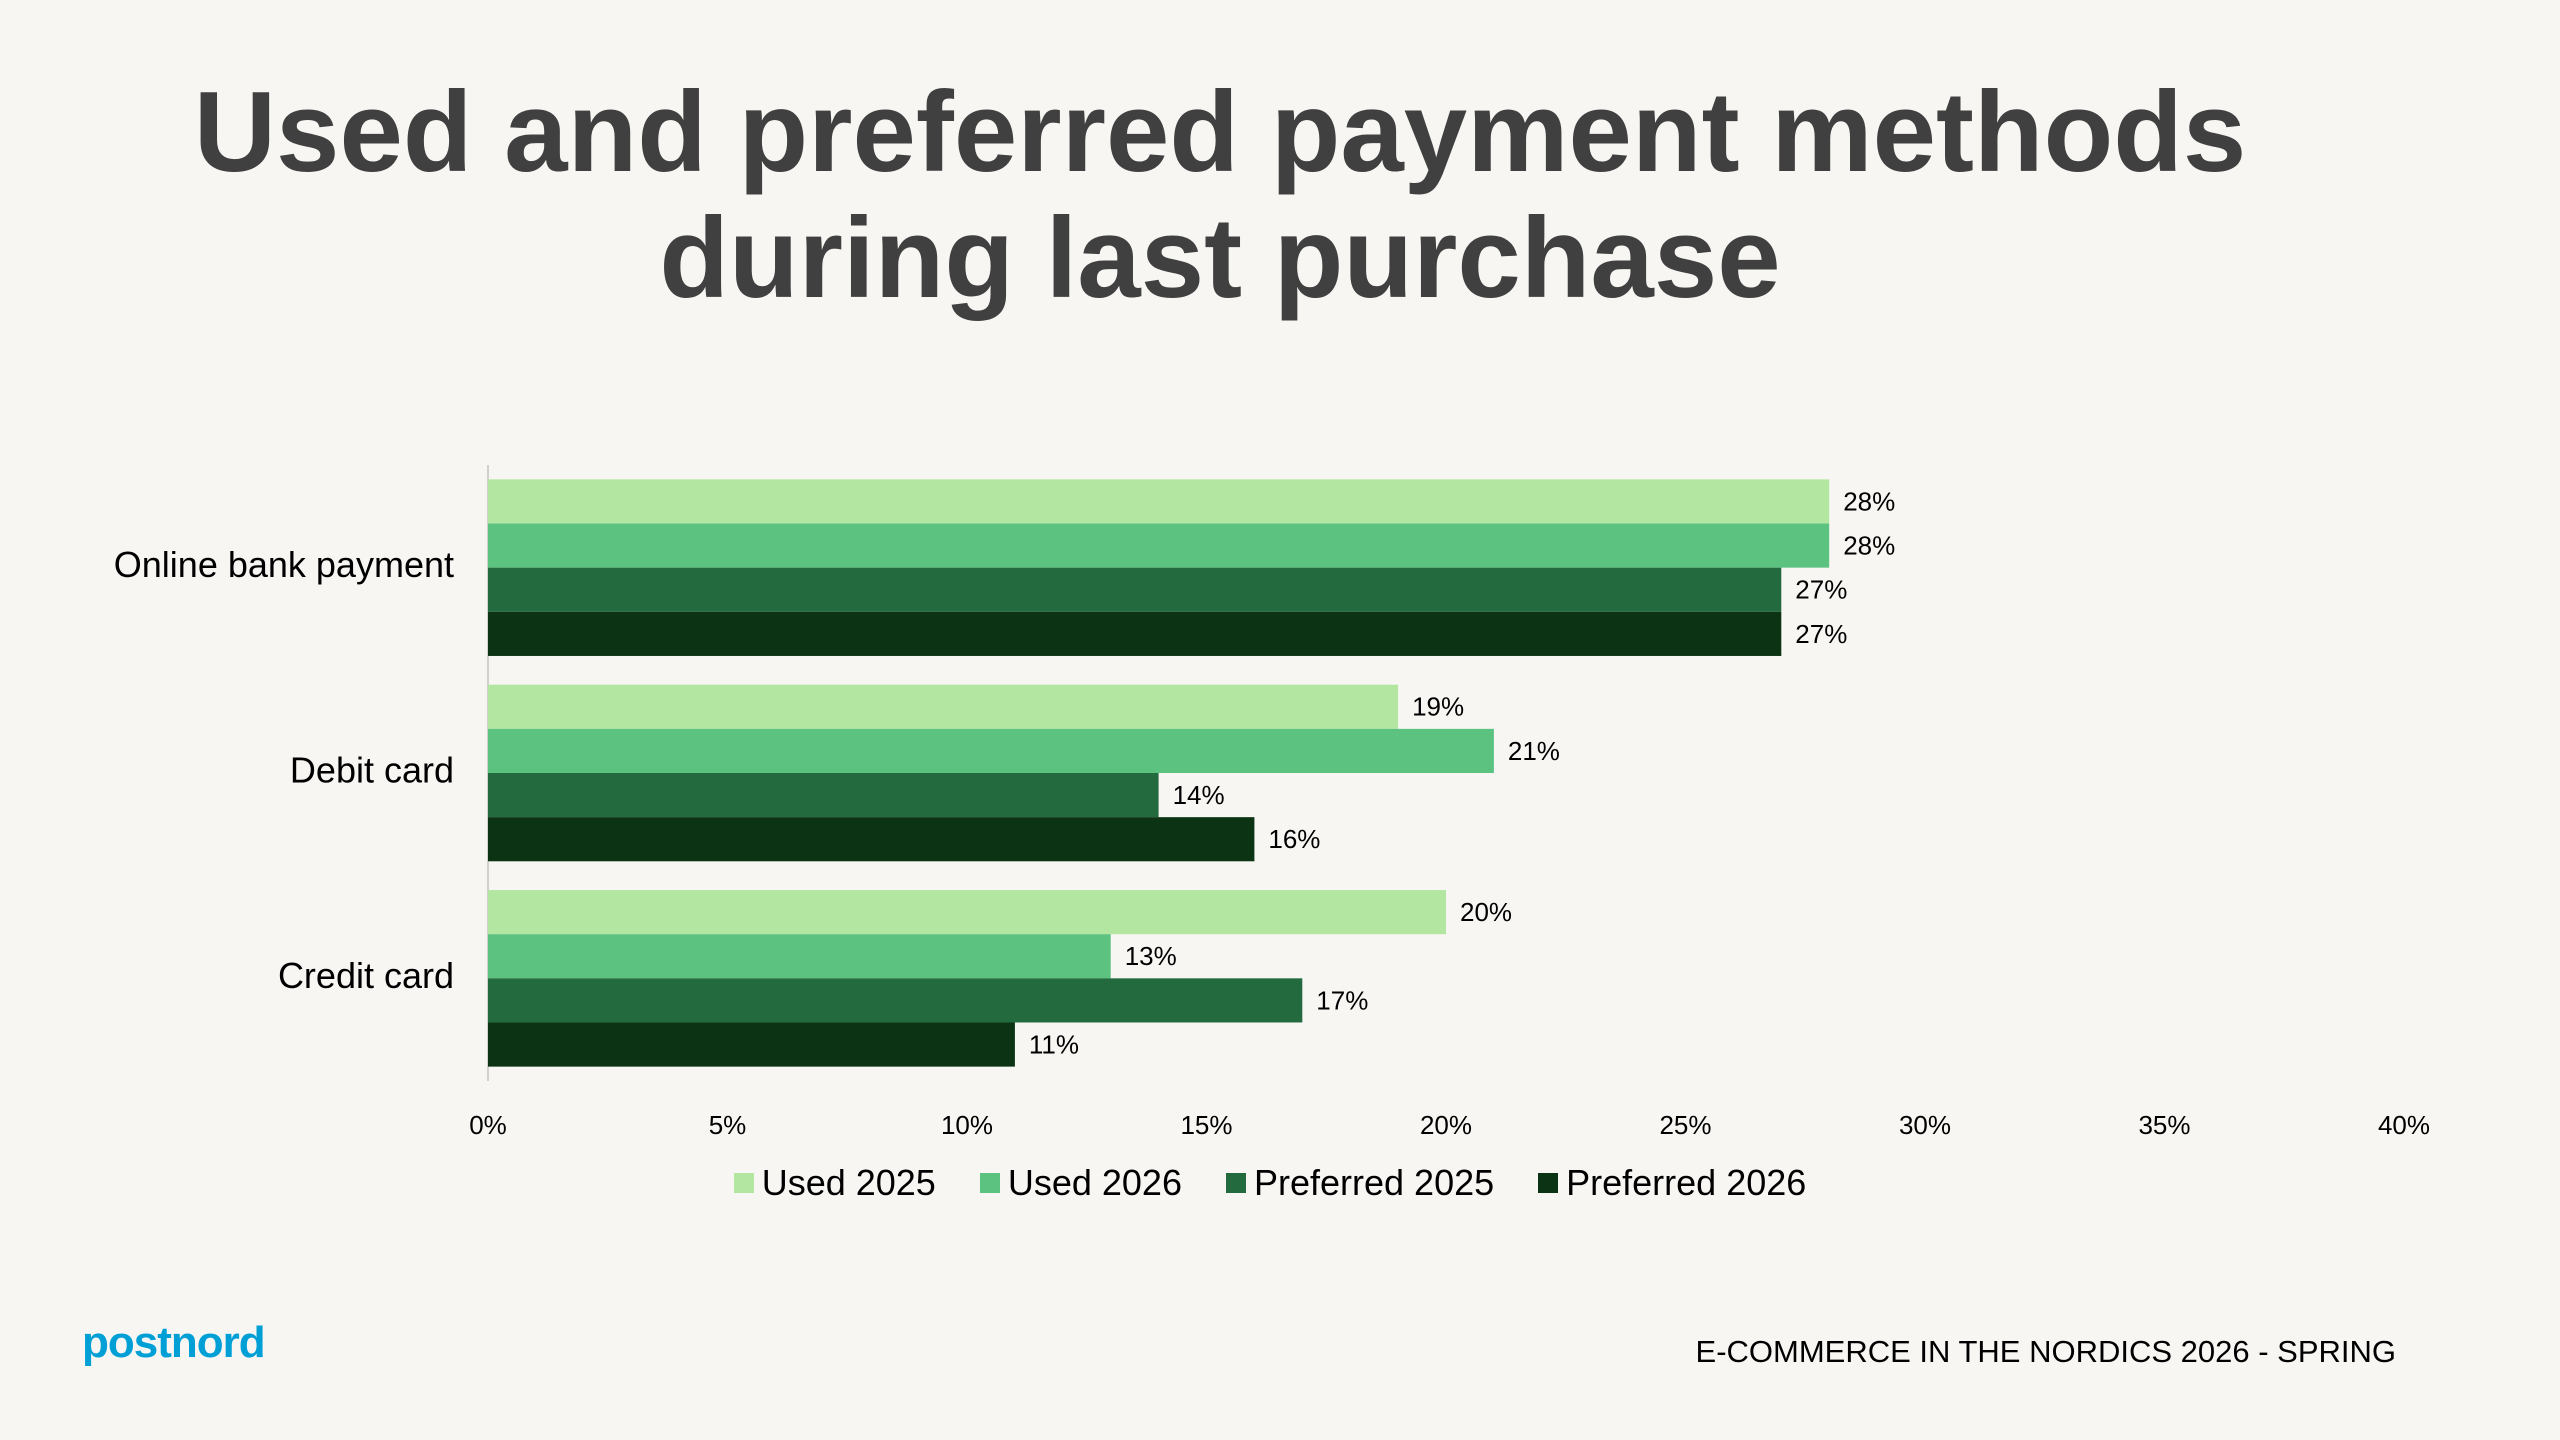  I want to click on value-label: 14%, so click(1199, 795).